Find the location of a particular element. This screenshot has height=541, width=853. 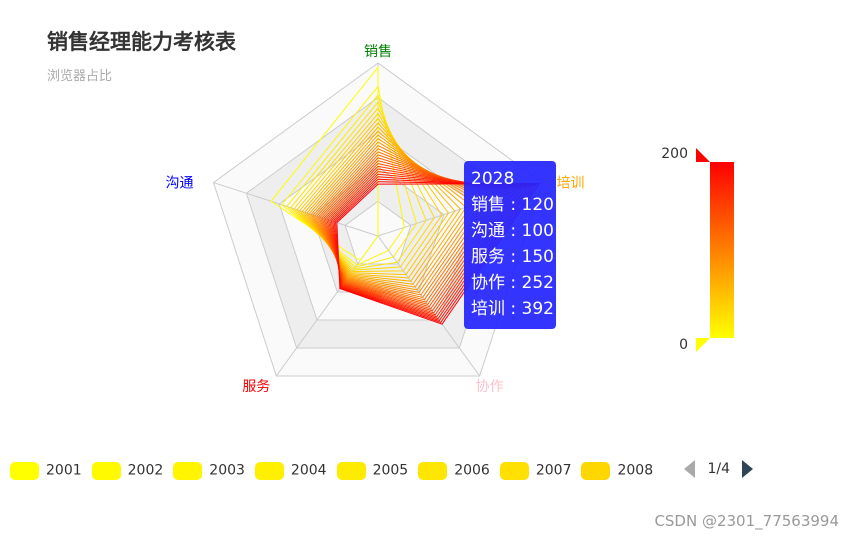

visual-map-bar is located at coordinates (722, 250).